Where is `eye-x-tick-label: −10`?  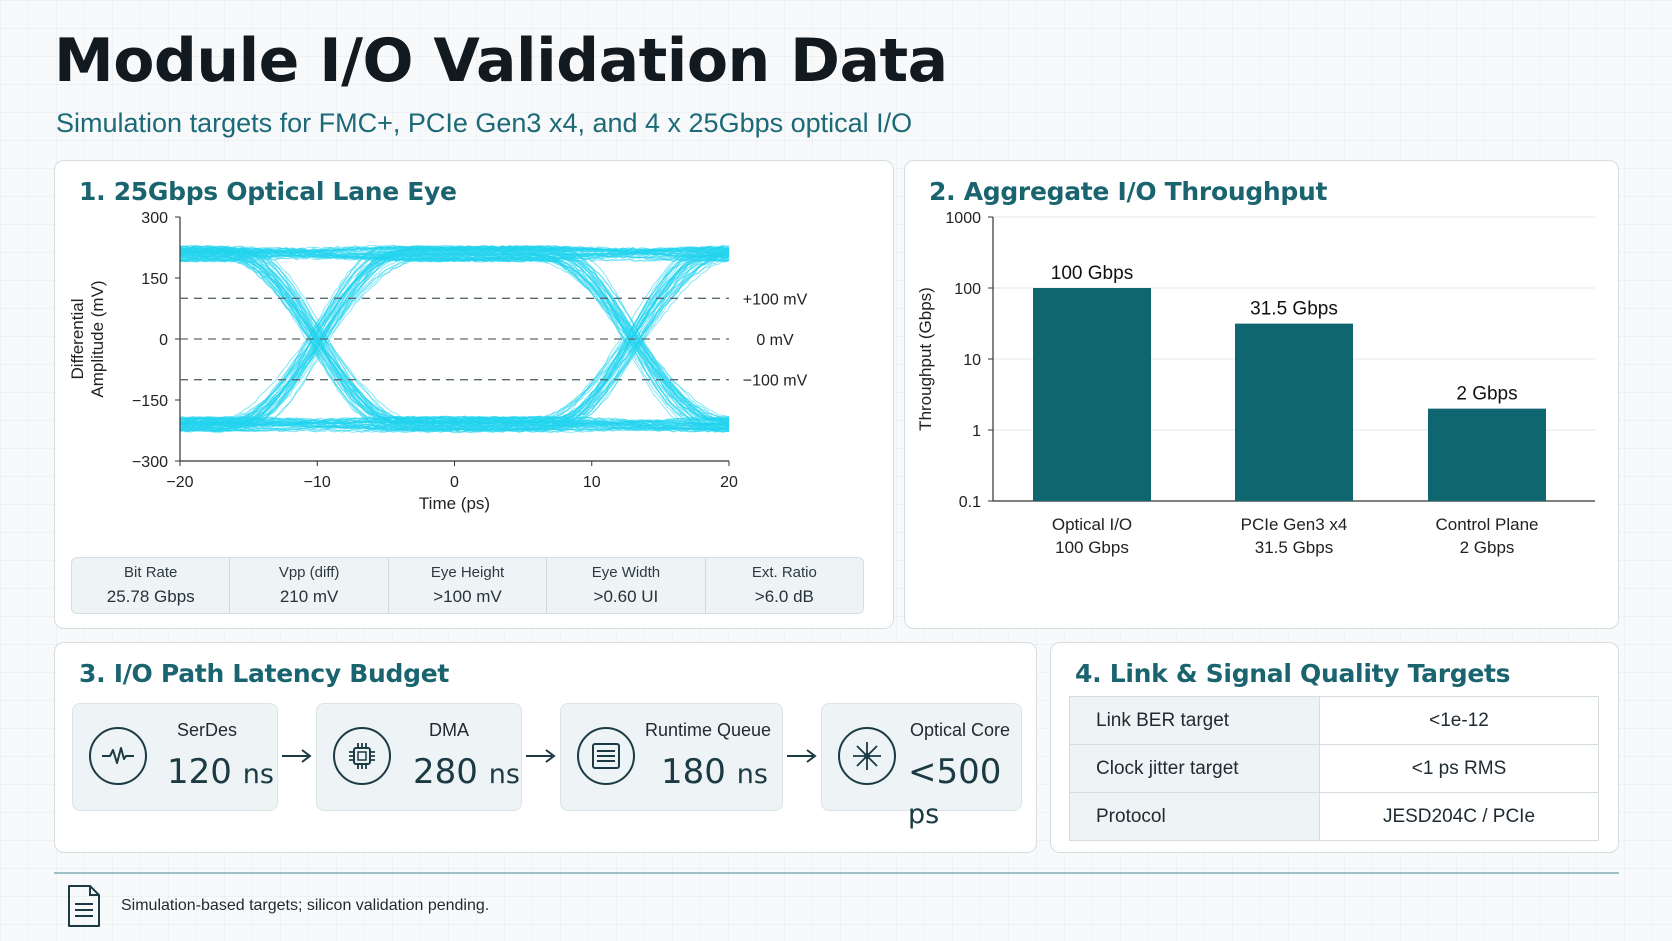
eye-x-tick-label: −10 is located at coordinates (317, 482).